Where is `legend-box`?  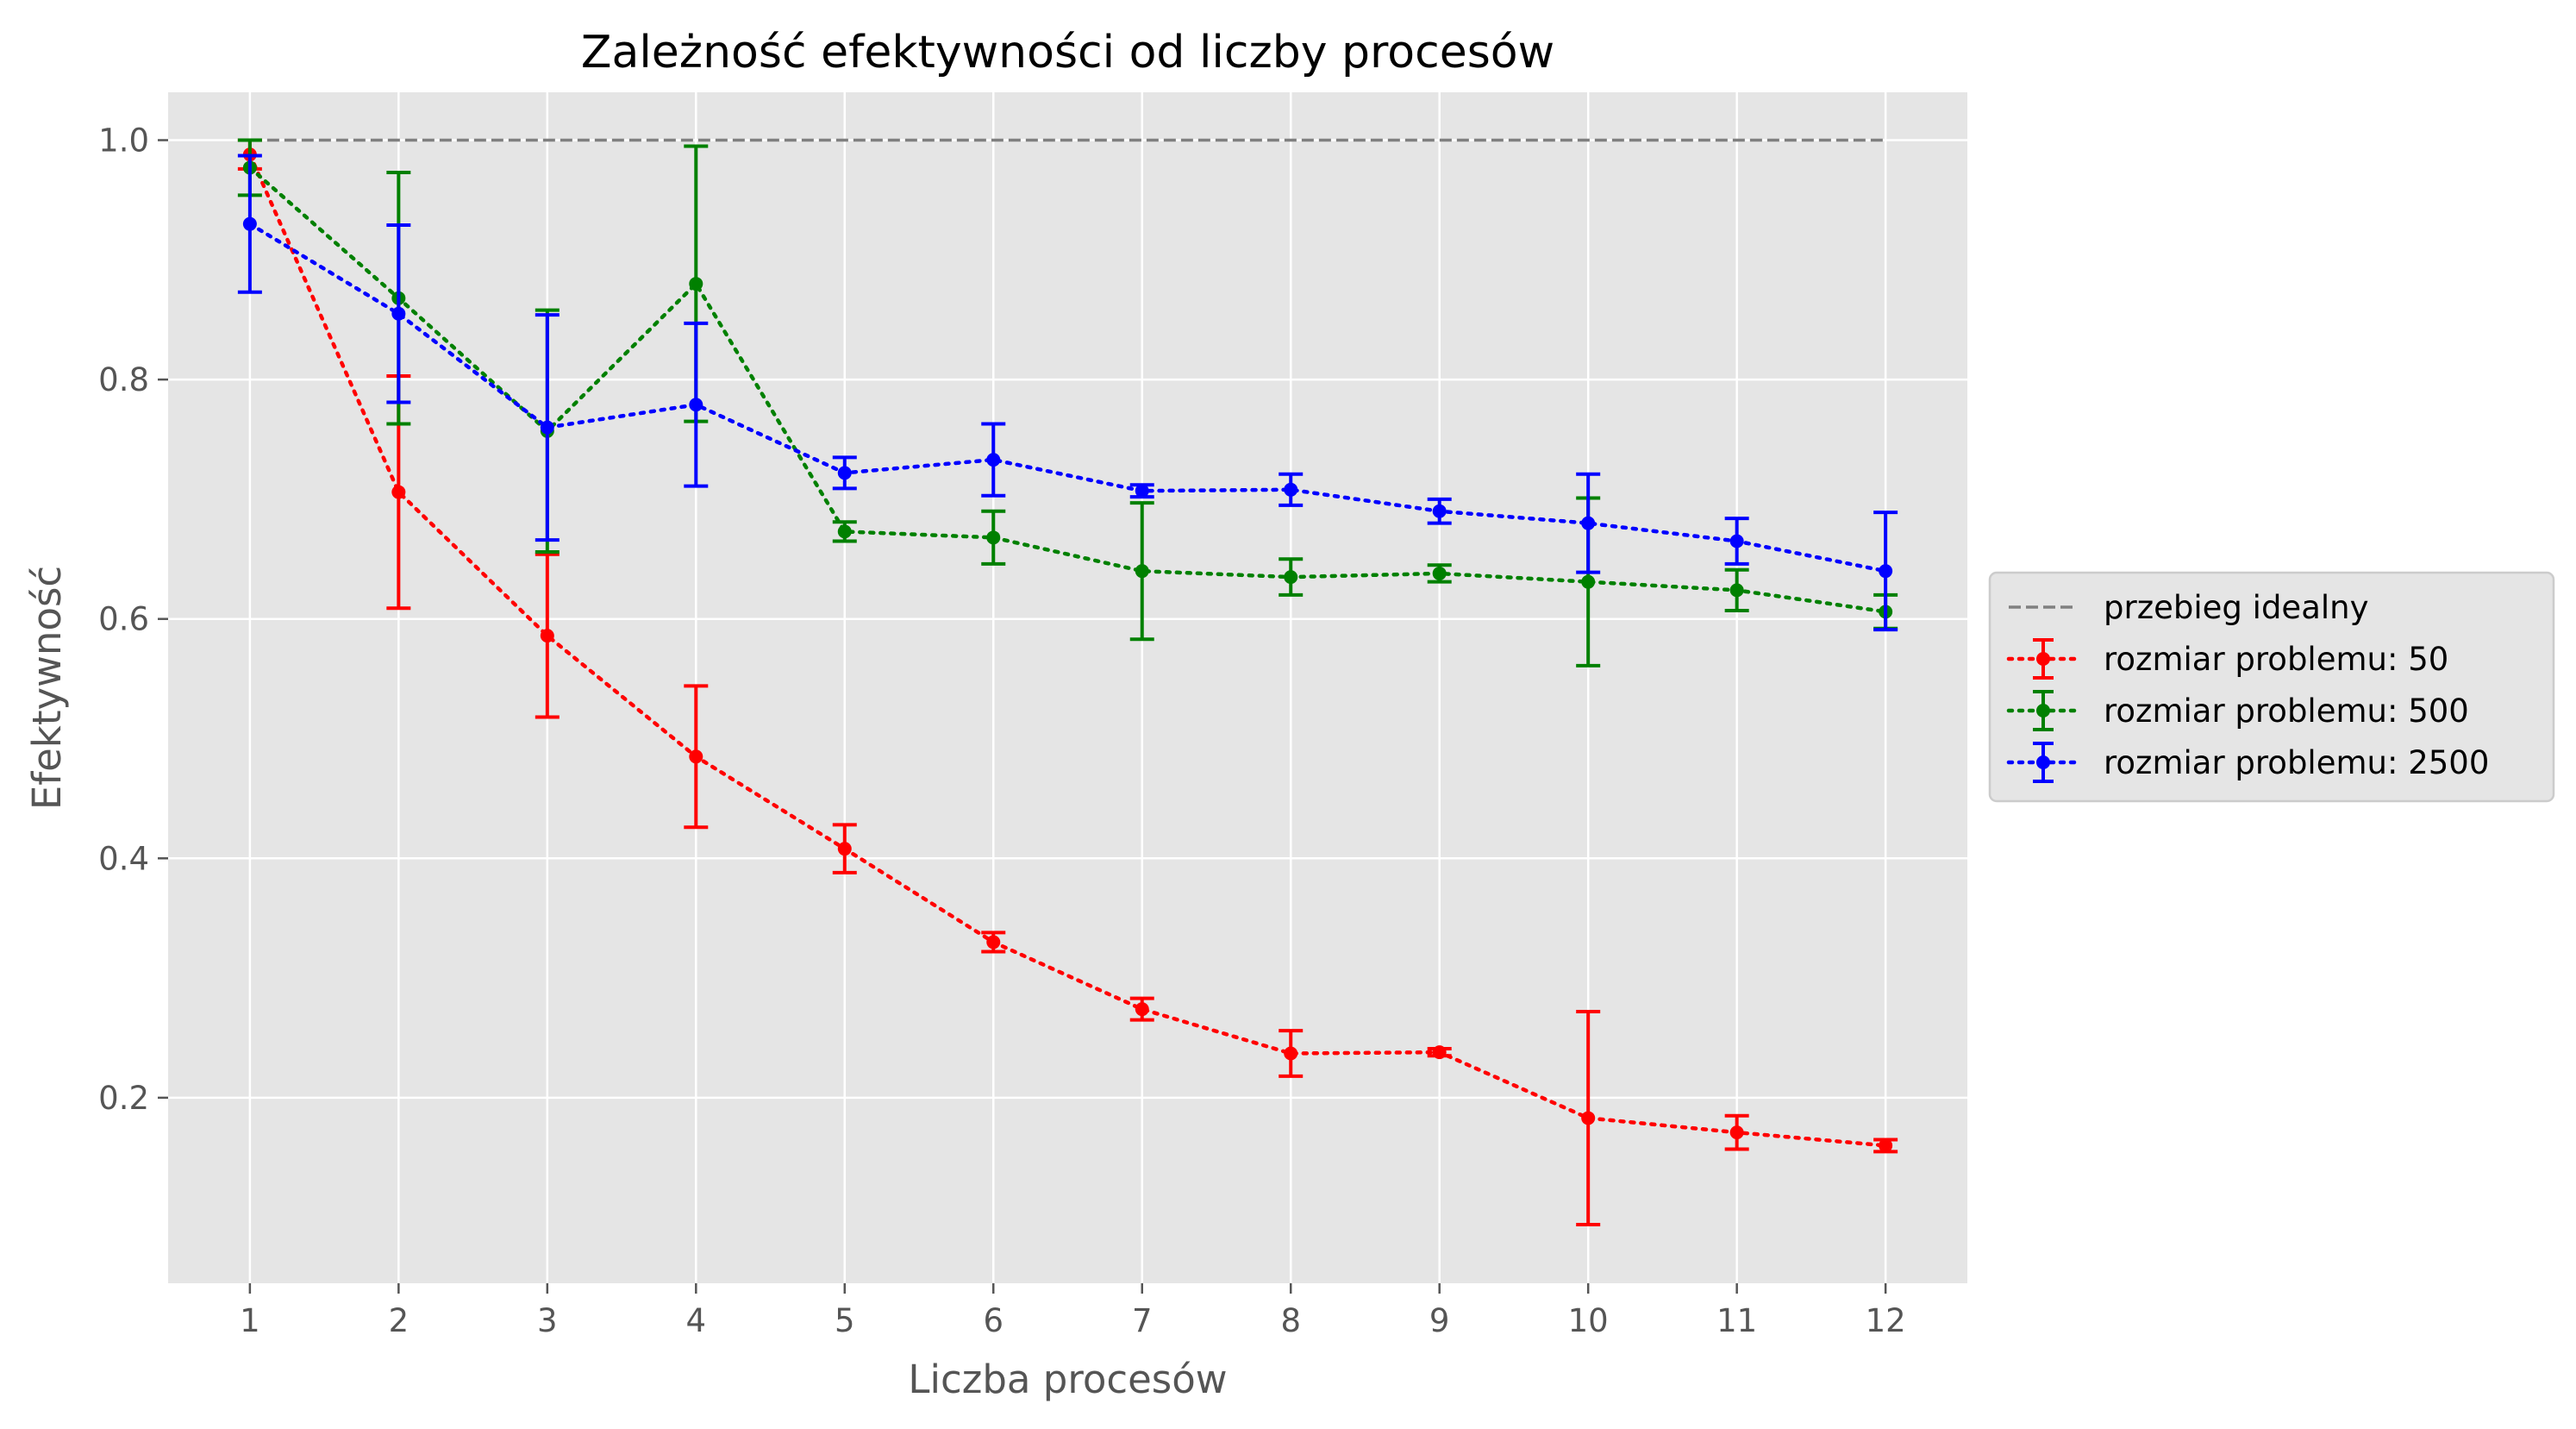
legend-box is located at coordinates (2271, 687).